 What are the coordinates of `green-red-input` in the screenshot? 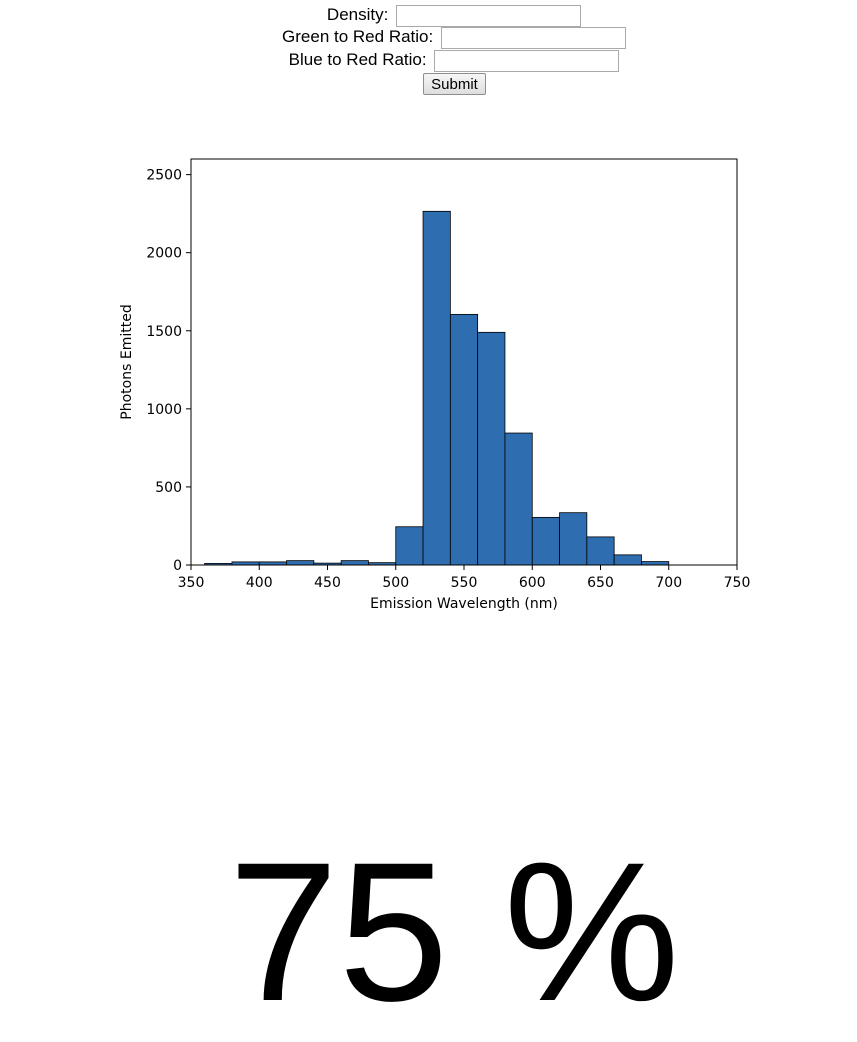 It's located at (533, 37).